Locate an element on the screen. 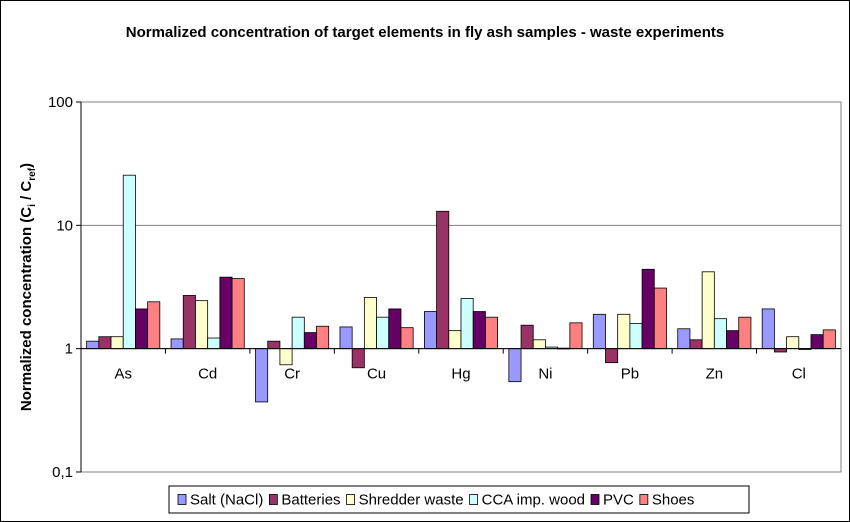 This screenshot has width=850, height=522. y-axis-label-sub-ref: ref is located at coordinates (32, 173).